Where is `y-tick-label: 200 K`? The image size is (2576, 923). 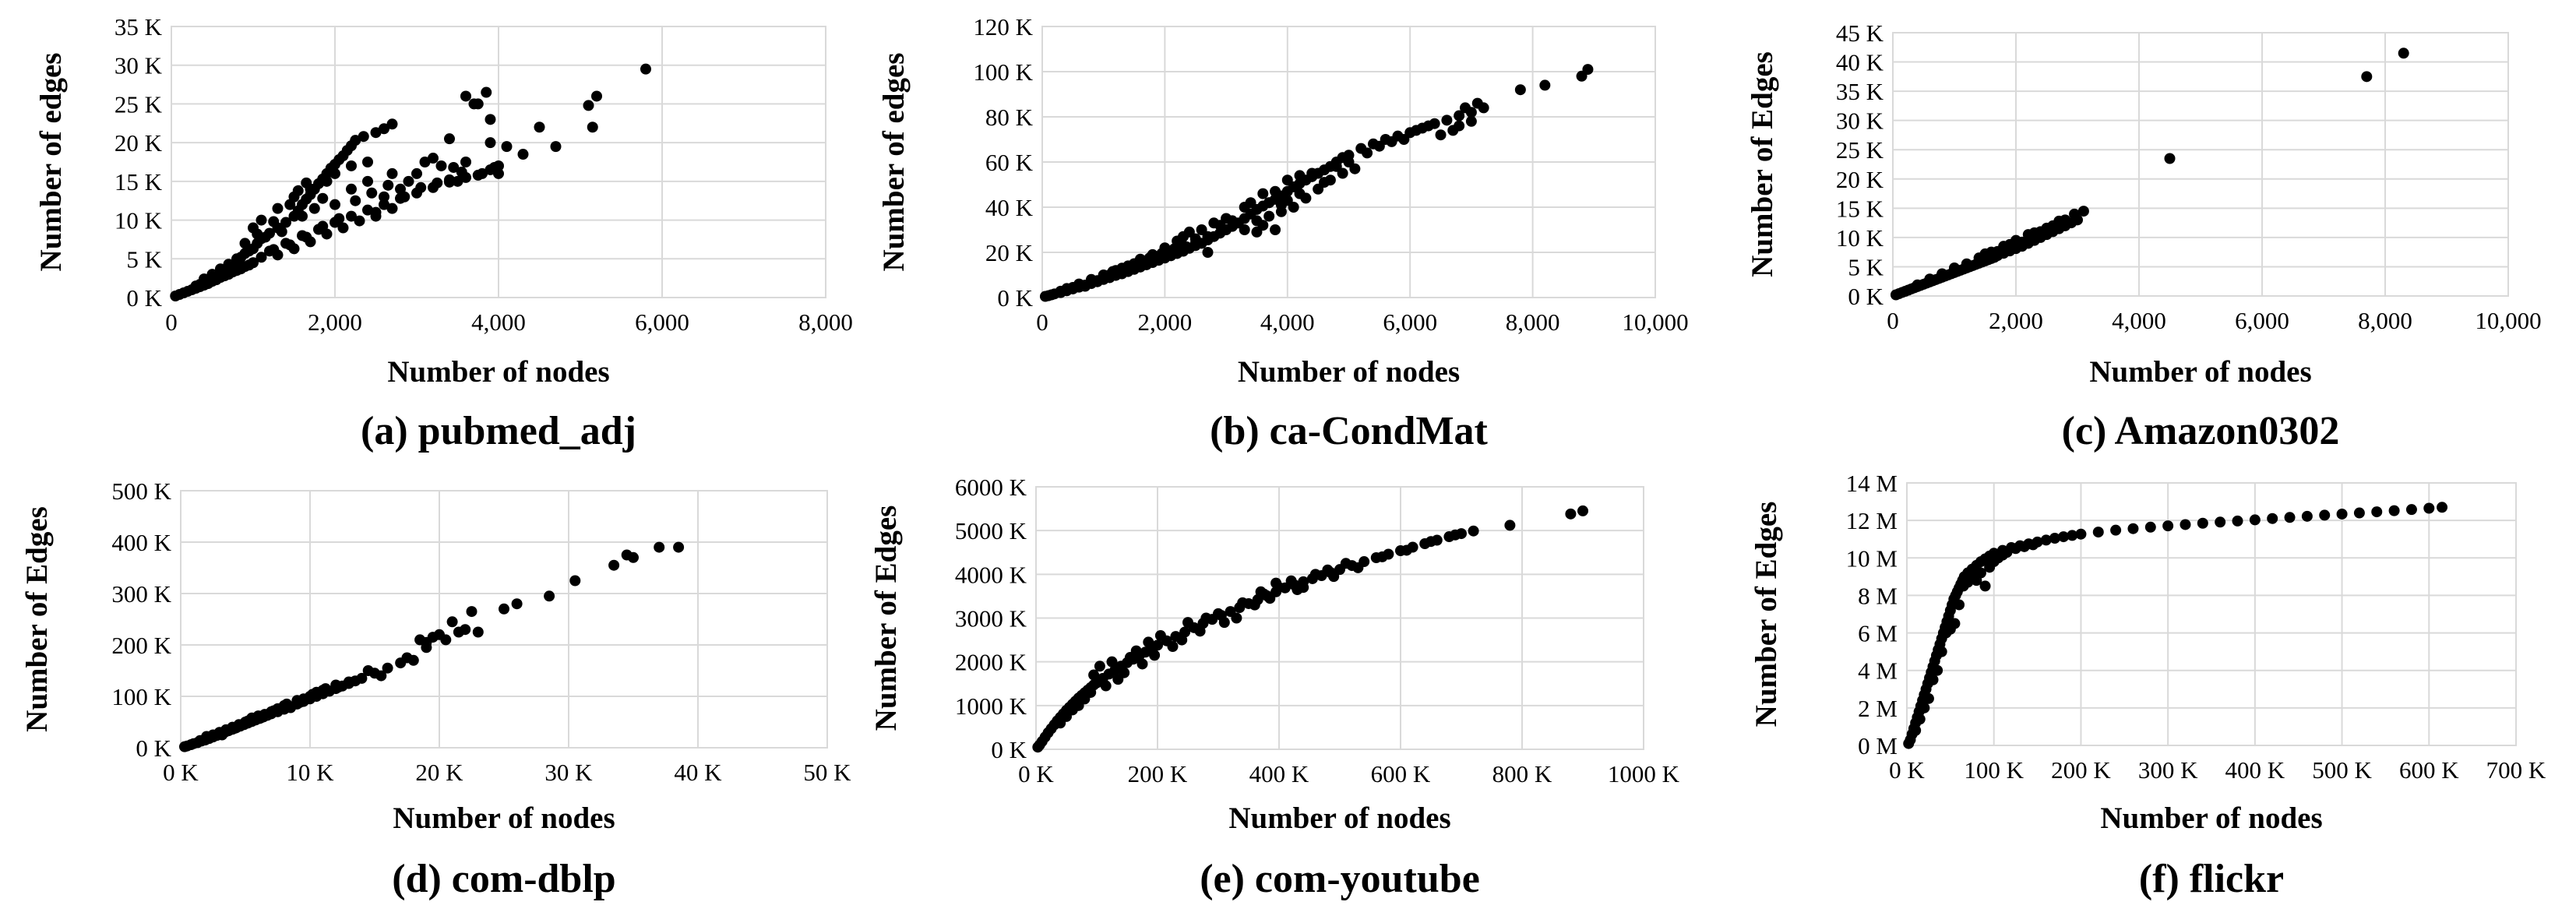 y-tick-label: 200 K is located at coordinates (141, 645).